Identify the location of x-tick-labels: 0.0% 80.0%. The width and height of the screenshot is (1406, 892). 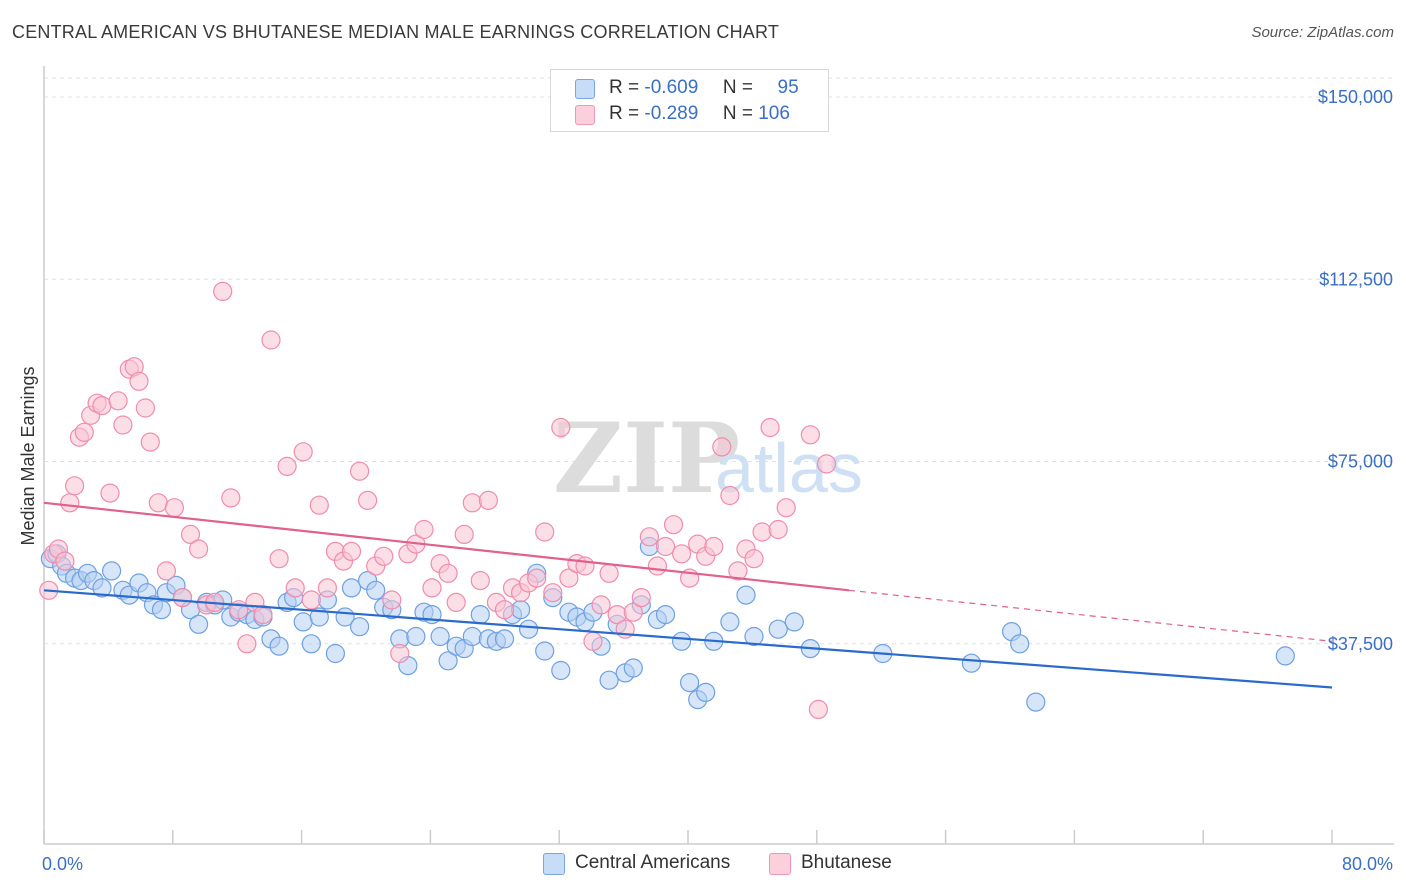
(717, 864).